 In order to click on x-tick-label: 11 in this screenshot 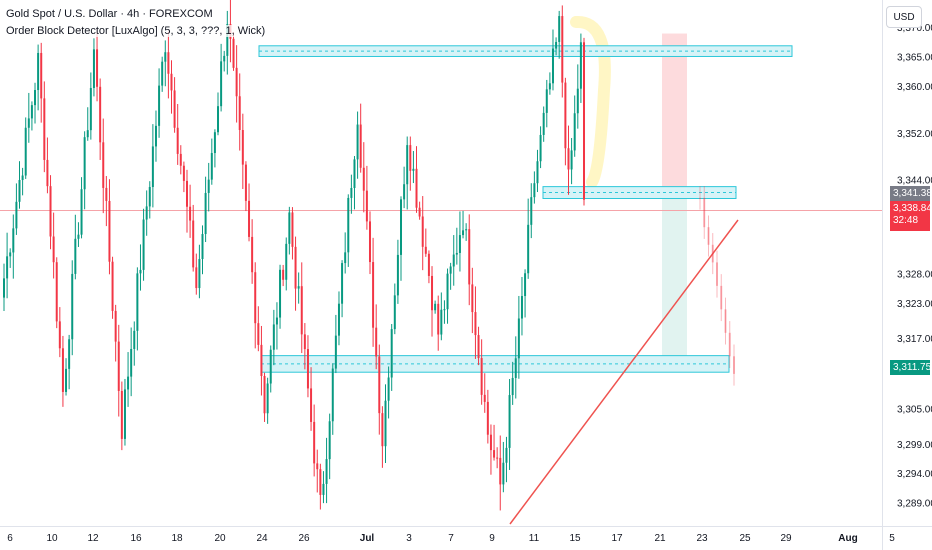, I will do `click(534, 538)`.